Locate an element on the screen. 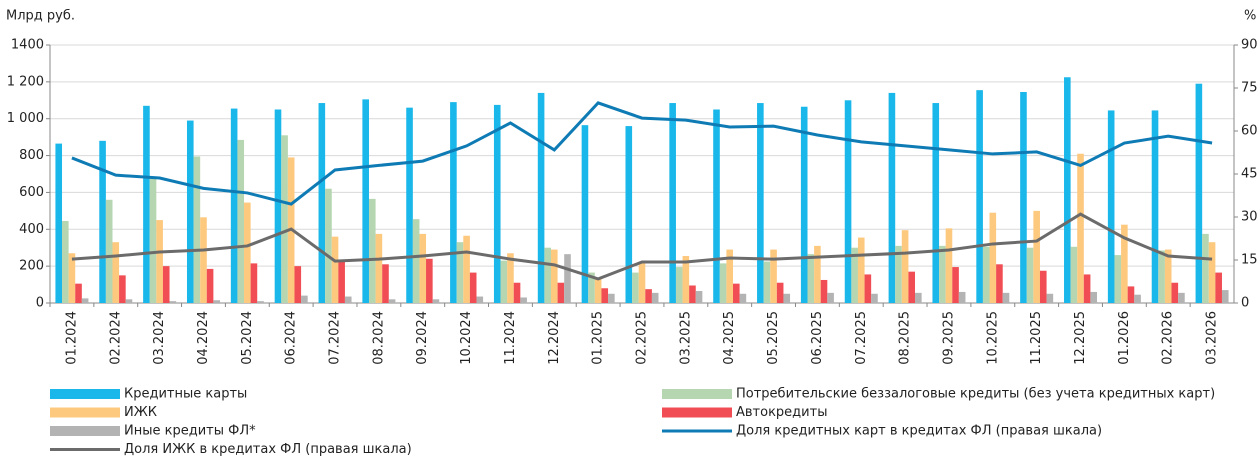 This screenshot has width=1257, height=465. x-tick-label: 10.2025 is located at coordinates (992, 338).